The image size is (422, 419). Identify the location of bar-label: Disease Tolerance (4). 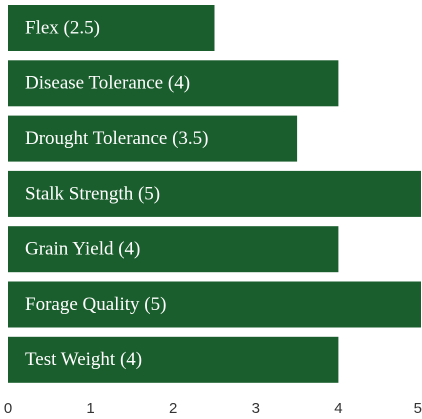
(107, 83).